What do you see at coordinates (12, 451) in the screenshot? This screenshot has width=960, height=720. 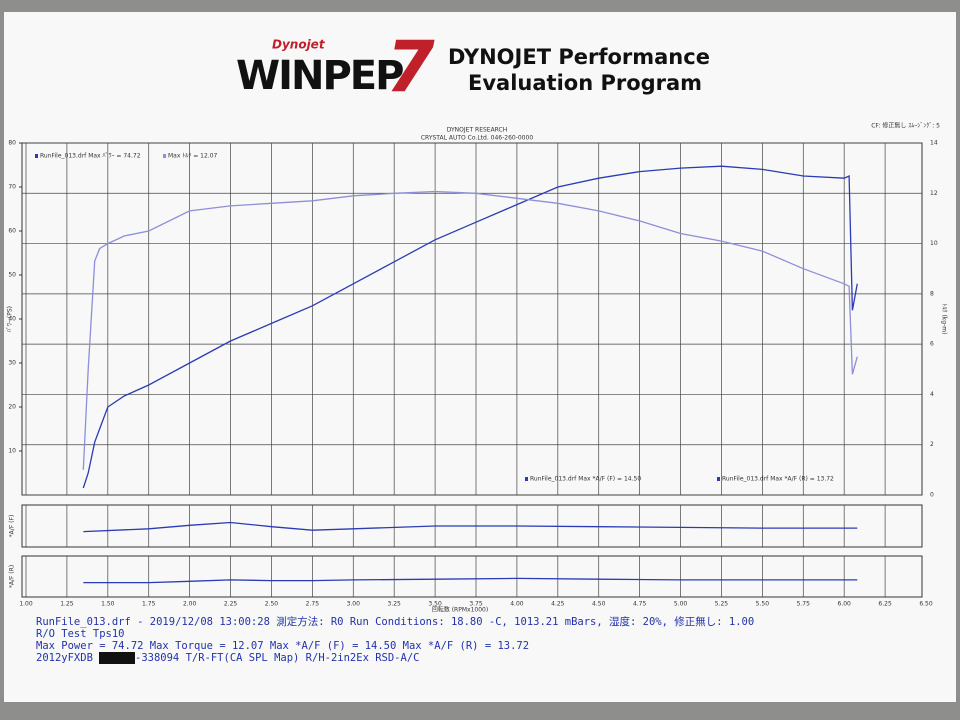 I see `y-tick-label: 10` at bounding box center [12, 451].